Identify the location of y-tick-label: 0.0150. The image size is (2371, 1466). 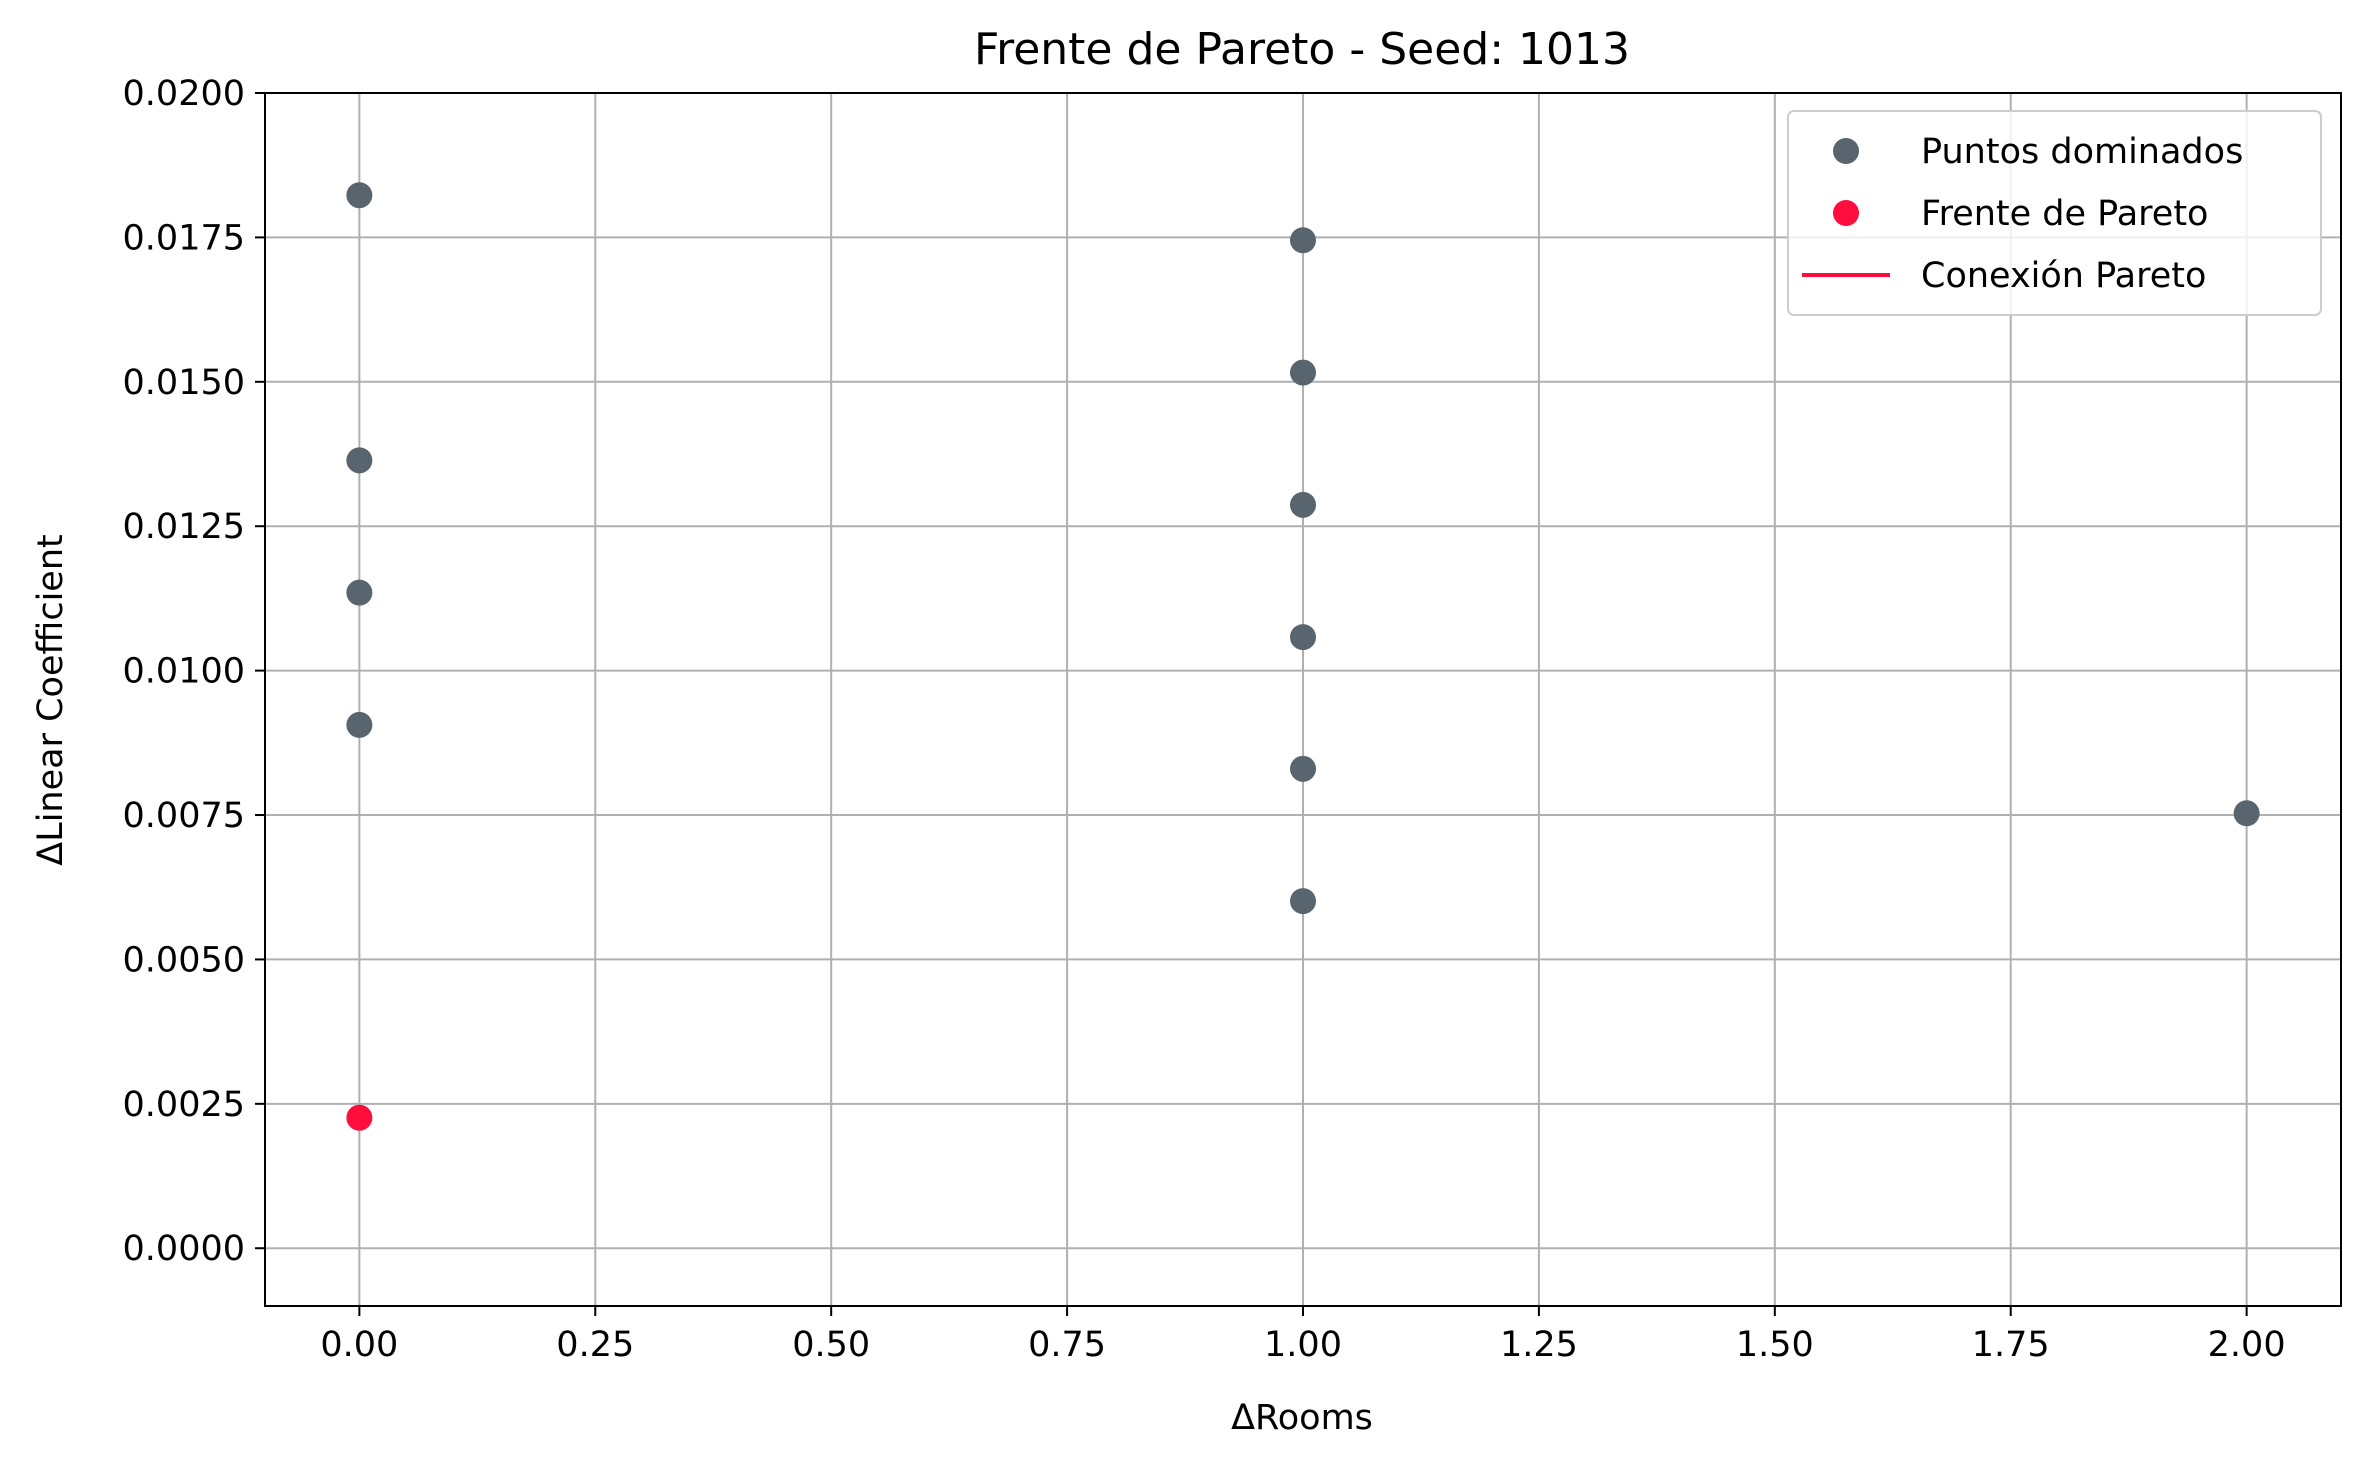
(184, 383).